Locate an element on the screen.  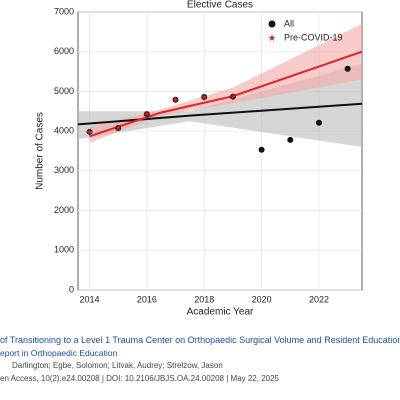
y-axis-label: Number of Cases is located at coordinates (40, 151).